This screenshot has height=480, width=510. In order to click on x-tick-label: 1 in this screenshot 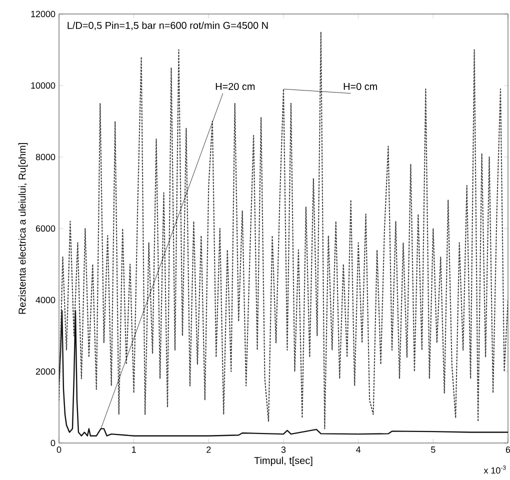, I will do `click(134, 449)`.